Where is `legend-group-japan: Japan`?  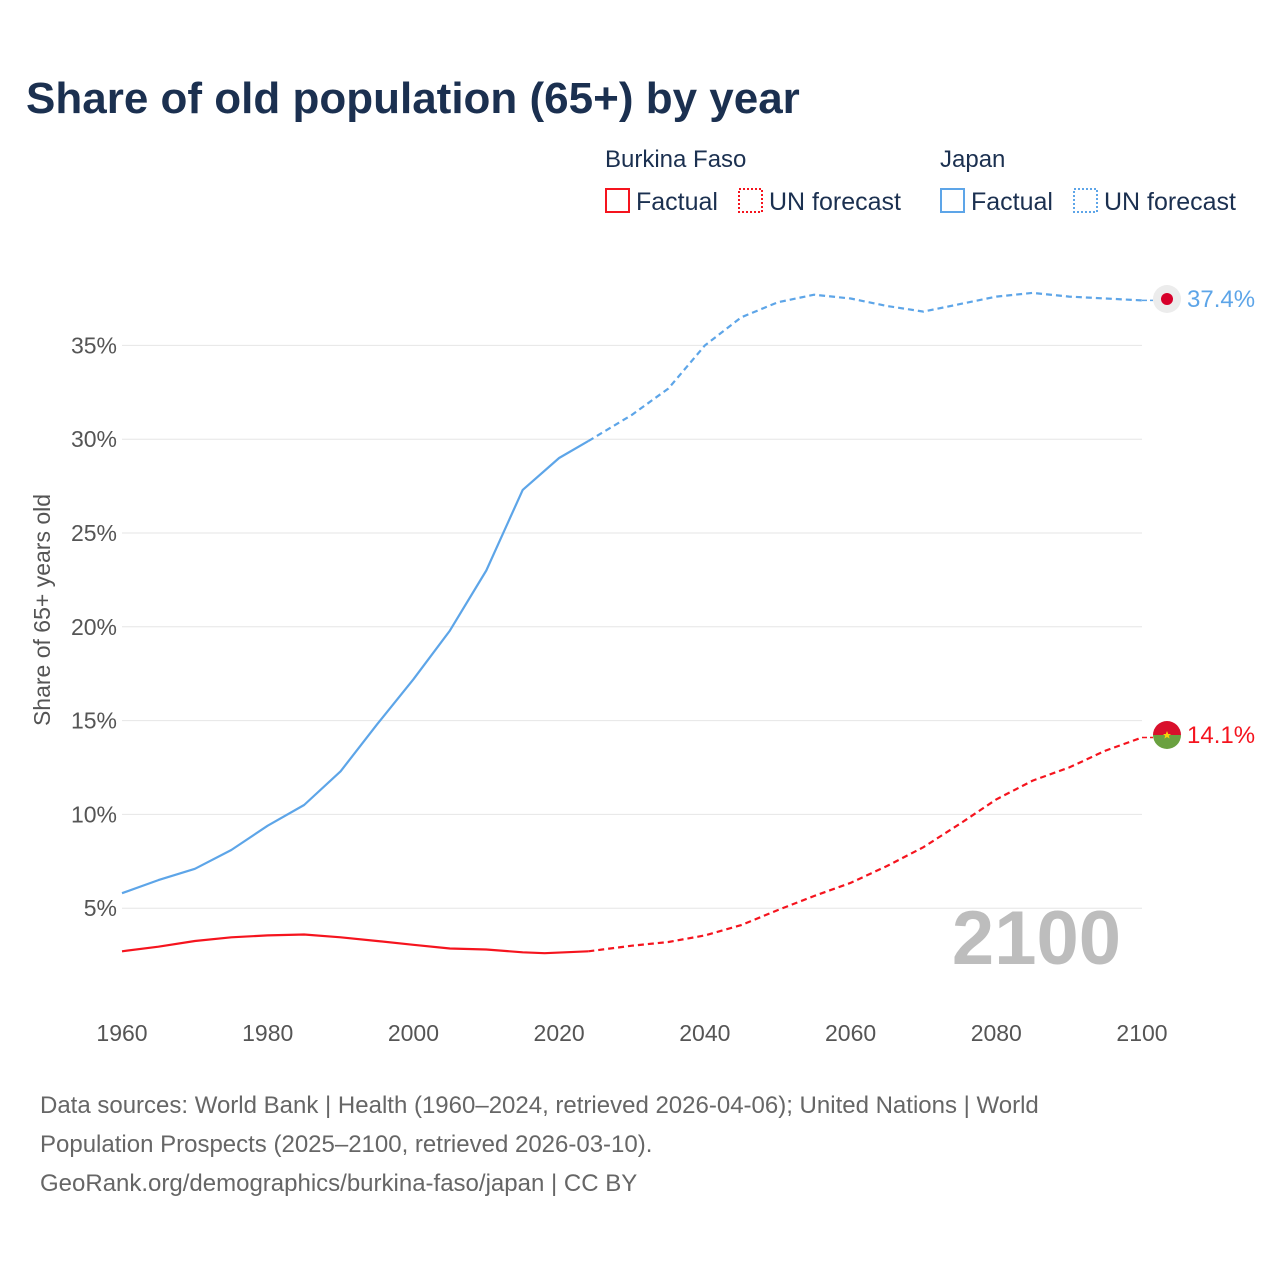 legend-group-japan: Japan is located at coordinates (972, 159).